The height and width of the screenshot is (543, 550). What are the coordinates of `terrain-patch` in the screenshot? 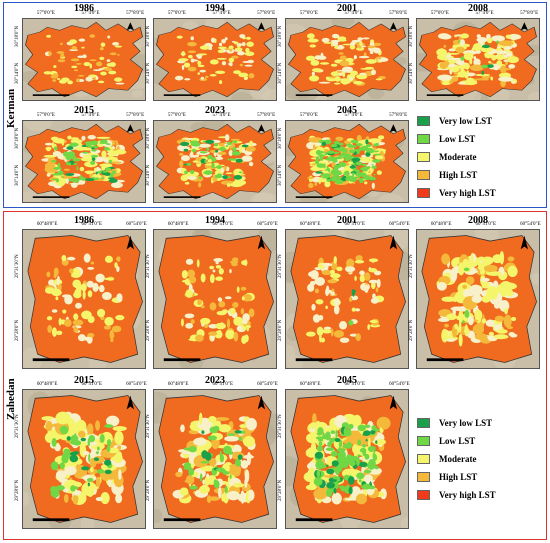 It's located at (533, 95).